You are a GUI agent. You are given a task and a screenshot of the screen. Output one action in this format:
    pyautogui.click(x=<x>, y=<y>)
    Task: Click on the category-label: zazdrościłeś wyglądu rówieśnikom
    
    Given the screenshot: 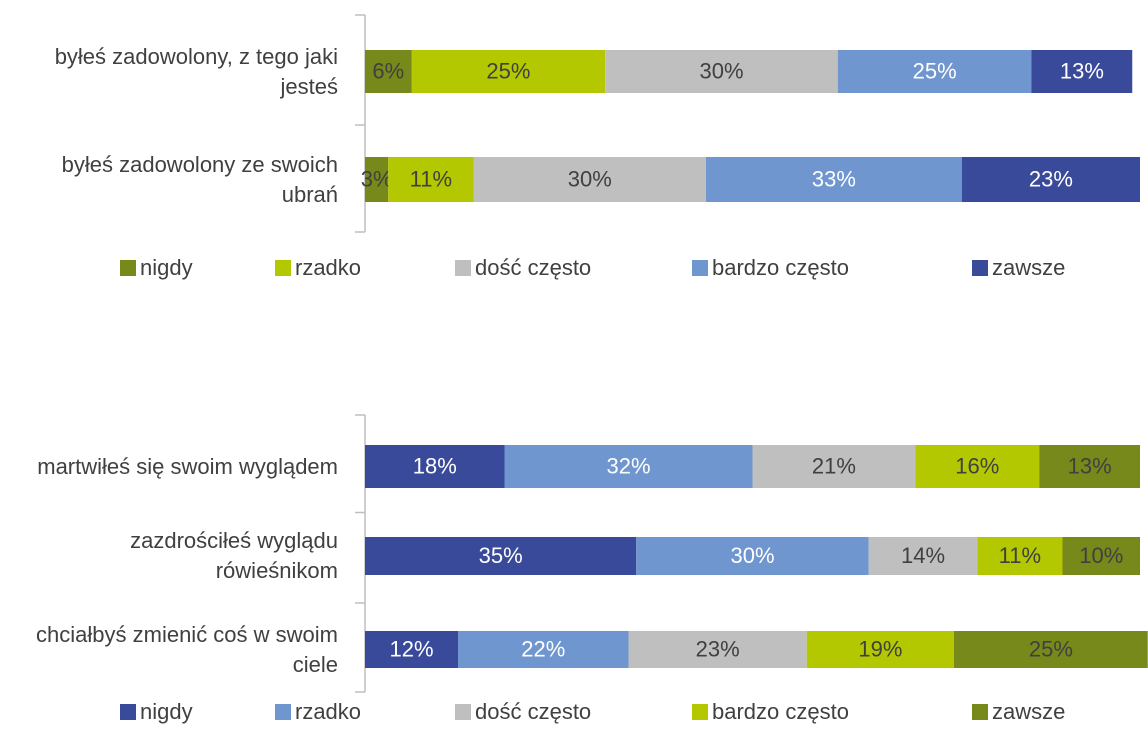 What is the action you would take?
    pyautogui.click(x=234, y=555)
    